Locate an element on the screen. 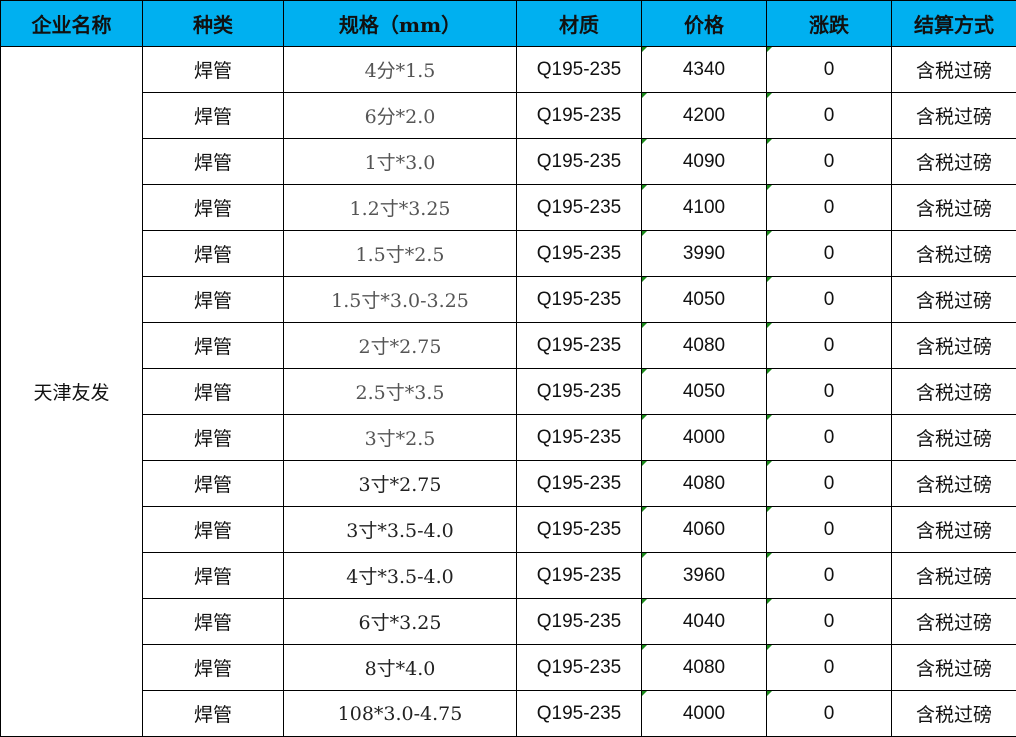 The width and height of the screenshot is (1016, 737). spec-cell: 6分*2.0 is located at coordinates (400, 115).